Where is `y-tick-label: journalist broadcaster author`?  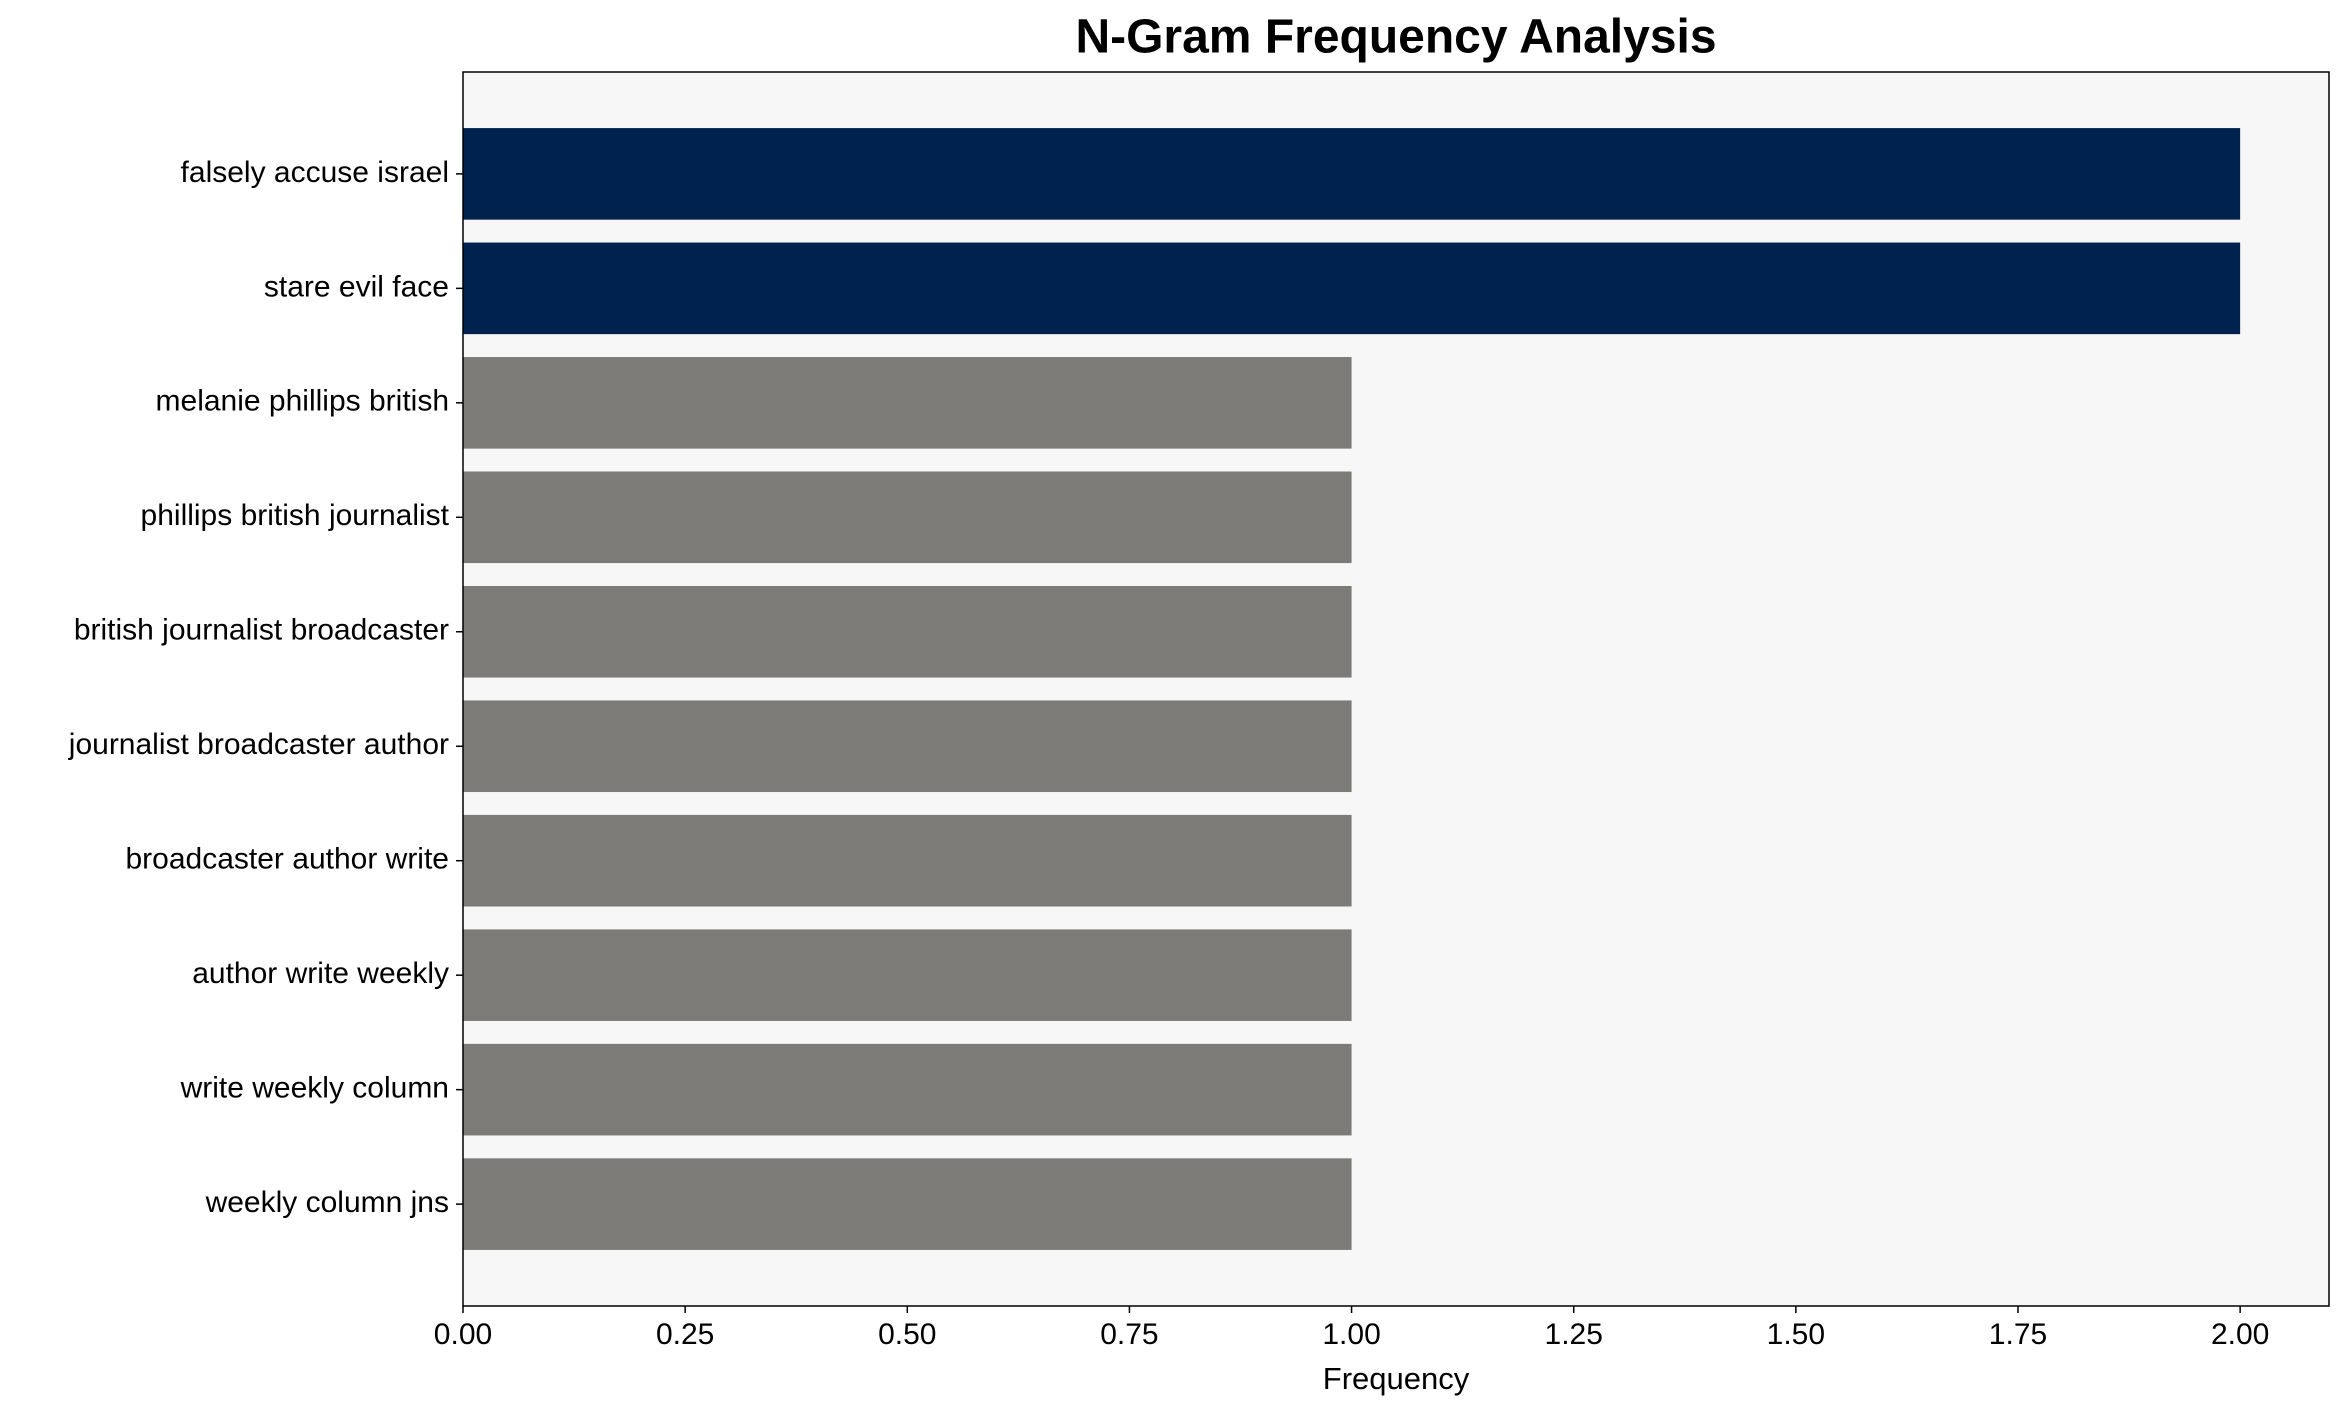
y-tick-label: journalist broadcaster author is located at coordinates (258, 744).